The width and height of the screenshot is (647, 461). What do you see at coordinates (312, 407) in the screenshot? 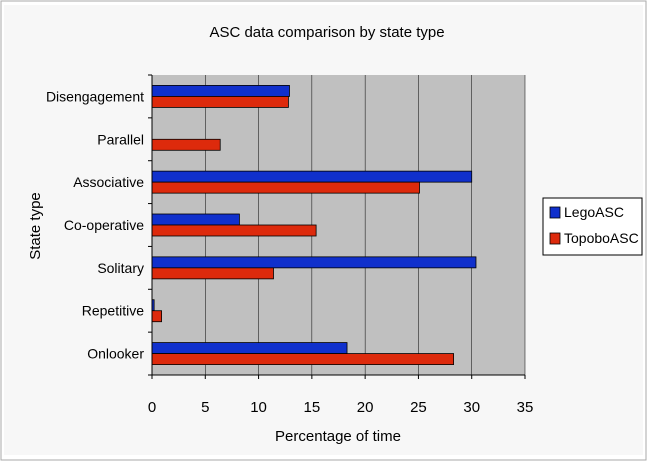
I see `x-tick-label: 15` at bounding box center [312, 407].